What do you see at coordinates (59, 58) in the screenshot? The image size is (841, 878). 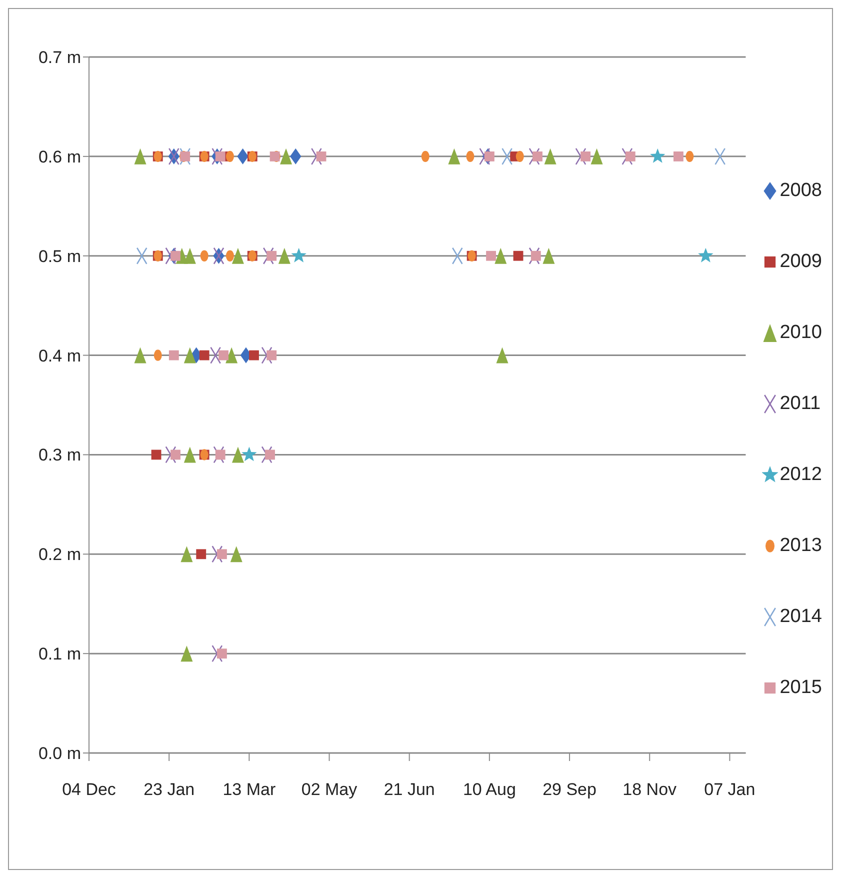 I see `y-tick-label: 0.7 m` at bounding box center [59, 58].